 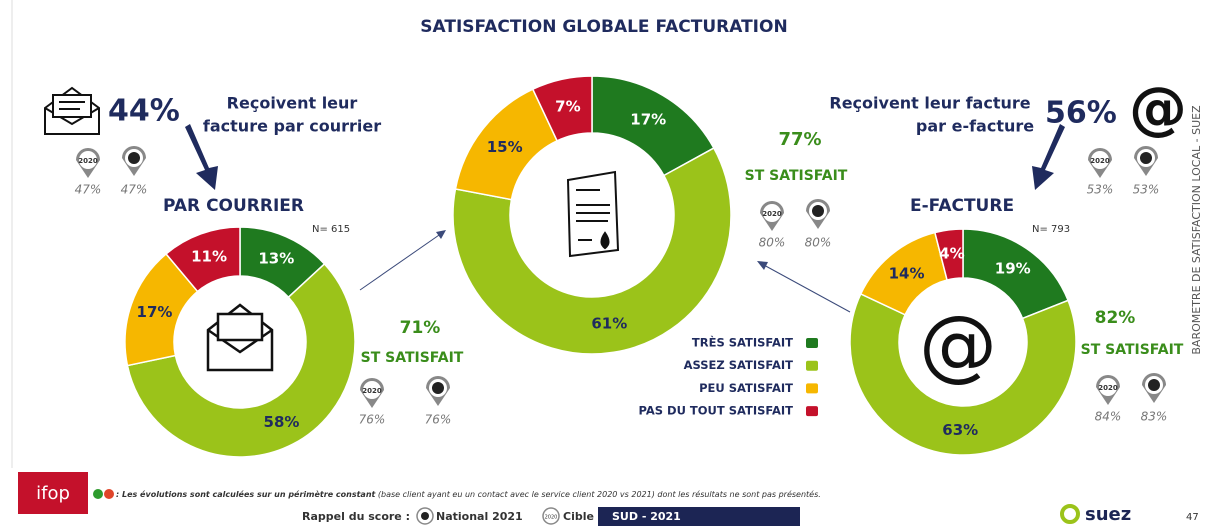 I want to click on suez-mark, so click(x=1070, y=514).